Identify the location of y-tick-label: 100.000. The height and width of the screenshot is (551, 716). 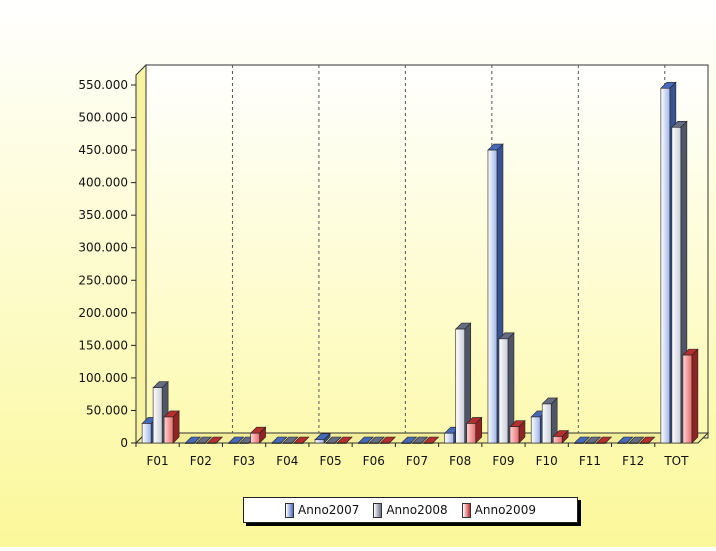
(103, 378).